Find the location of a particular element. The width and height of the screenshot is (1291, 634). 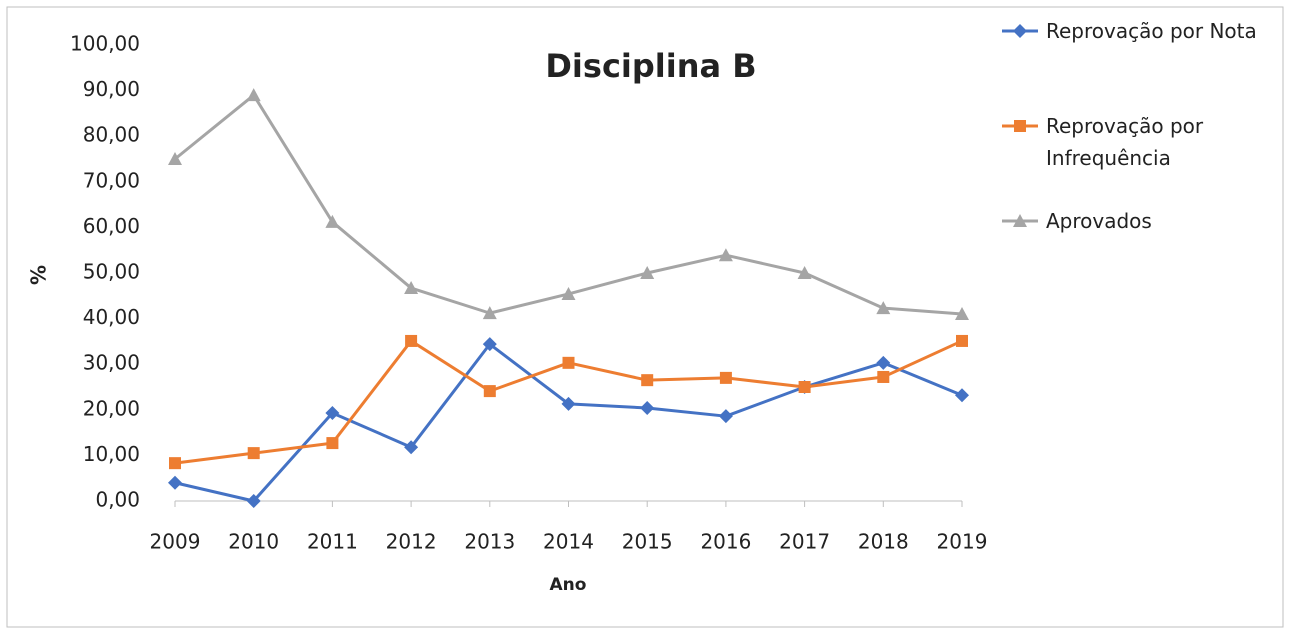

x-tick-label: 2015 is located at coordinates (647, 542).